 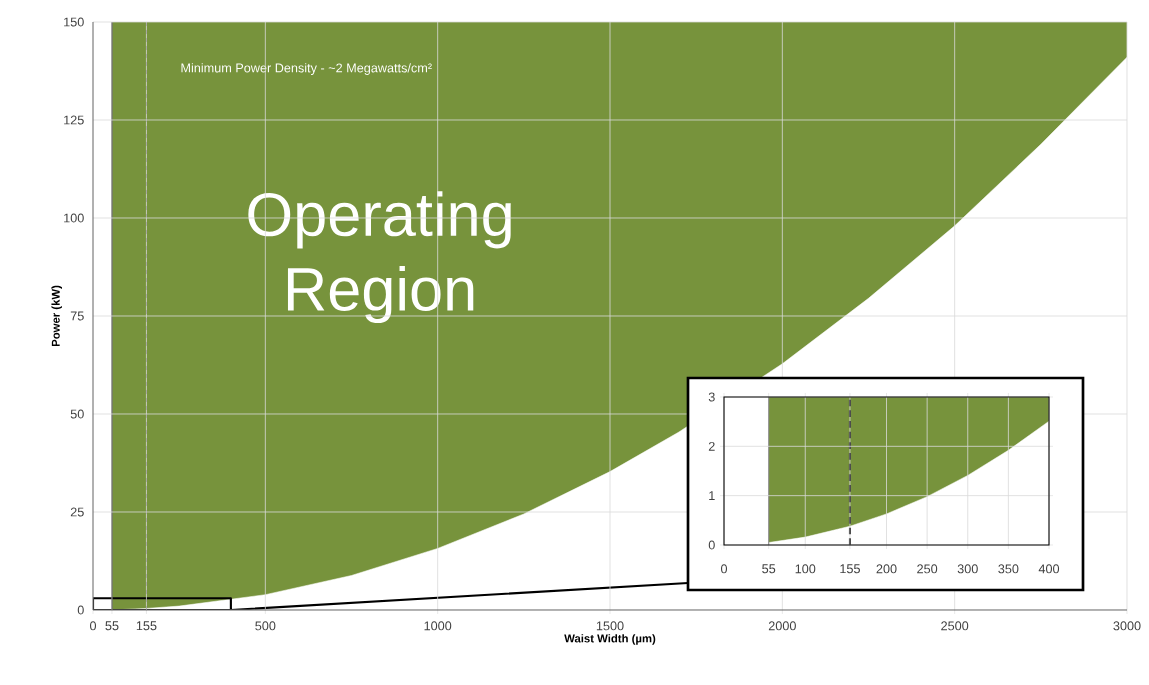 What do you see at coordinates (74, 218) in the screenshot?
I see `y-tick-label: 100` at bounding box center [74, 218].